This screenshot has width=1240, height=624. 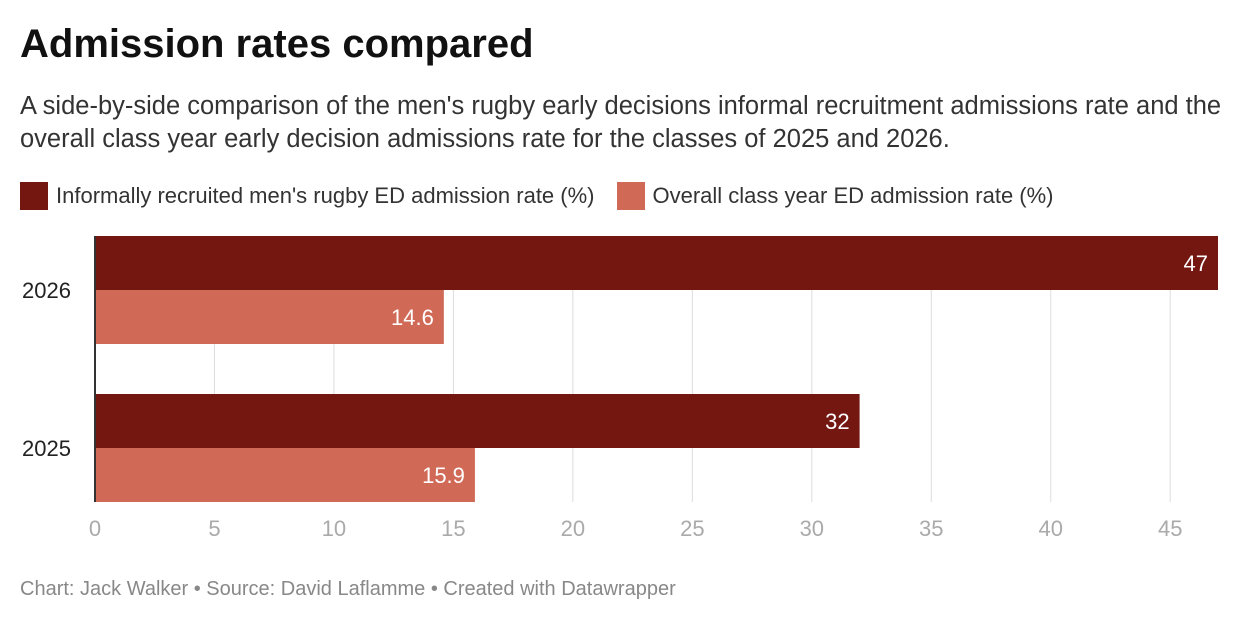 I want to click on chart-title: Admission rates compared, so click(x=277, y=44).